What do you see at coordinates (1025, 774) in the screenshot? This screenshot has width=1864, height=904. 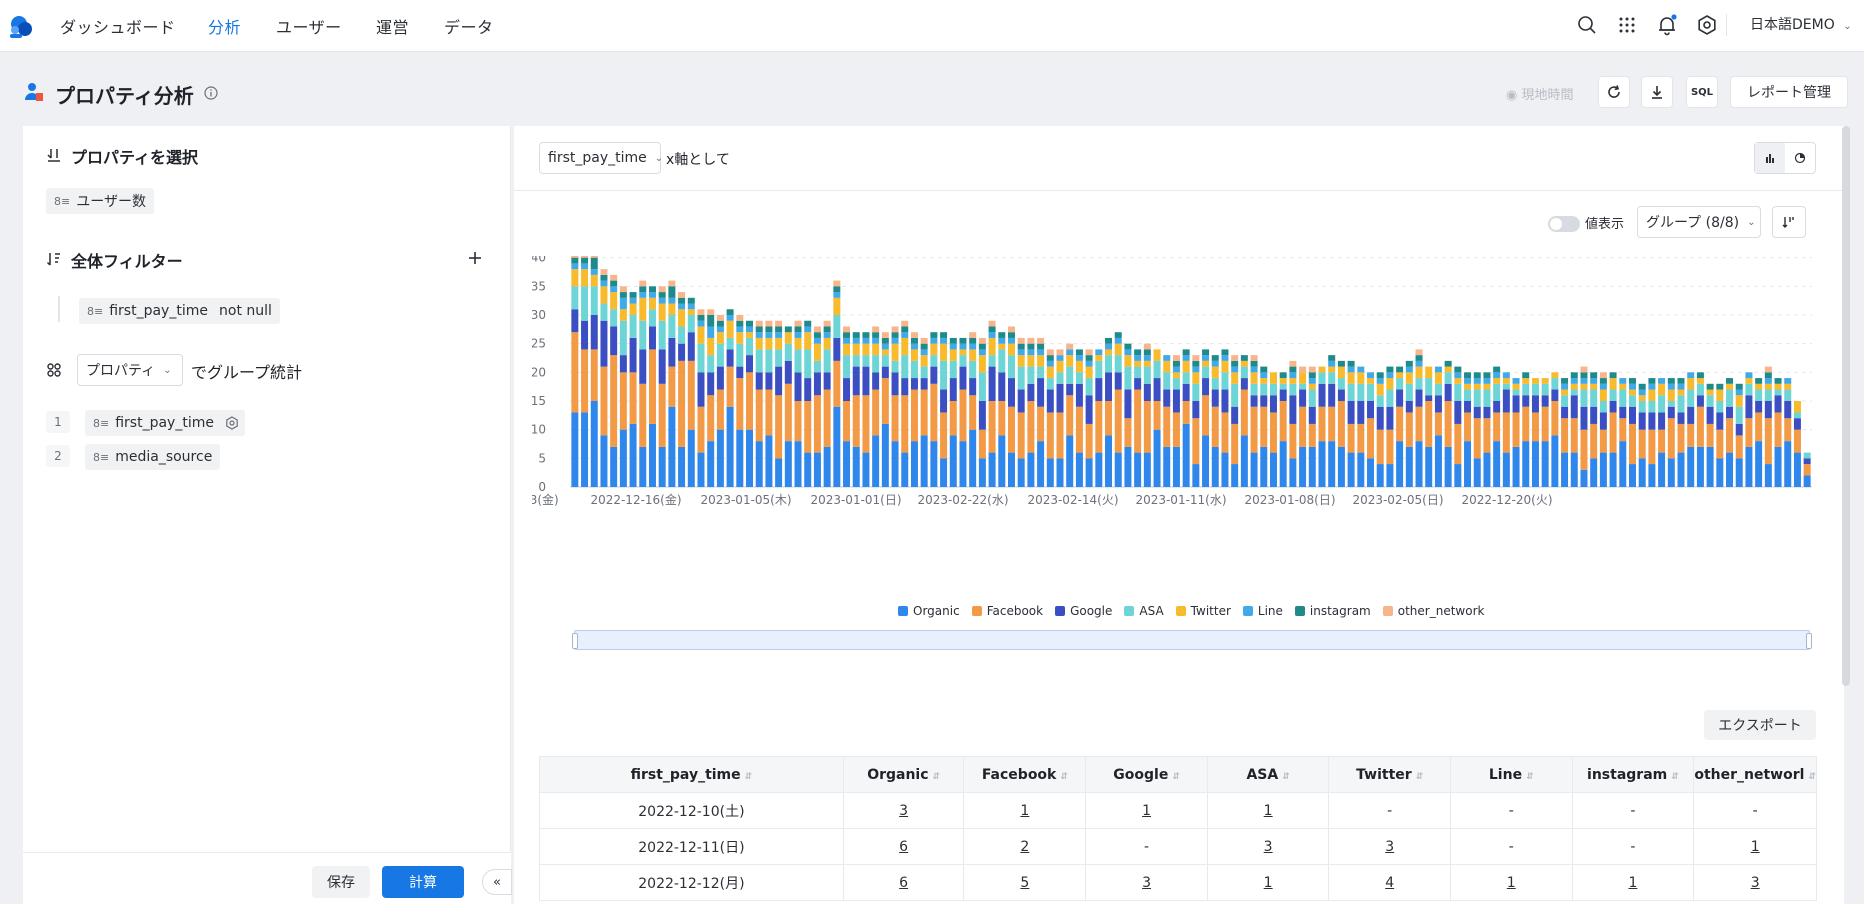 I see `table-header-cell: Facebook ⇵` at bounding box center [1025, 774].